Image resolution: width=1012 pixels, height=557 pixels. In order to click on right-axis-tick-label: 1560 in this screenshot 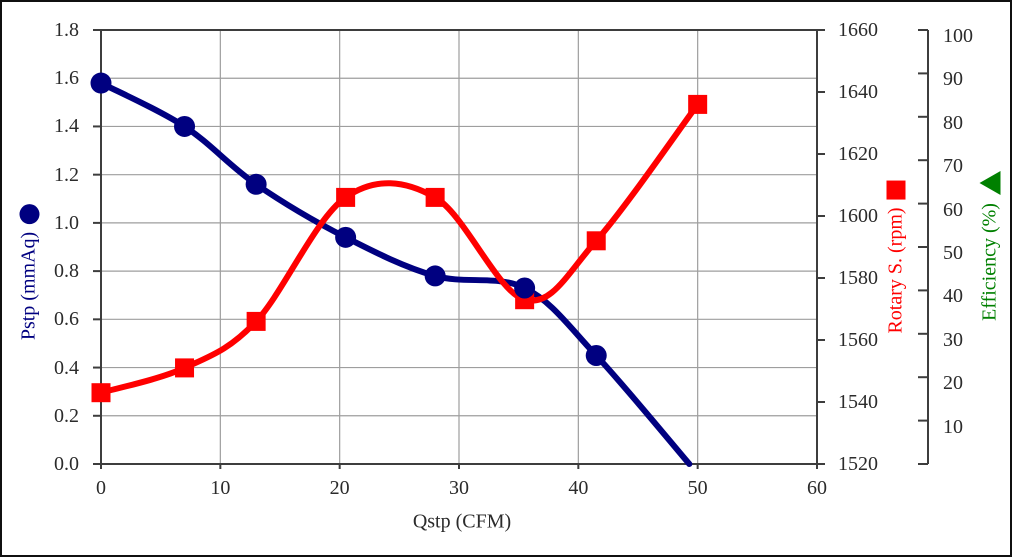, I will do `click(858, 340)`.